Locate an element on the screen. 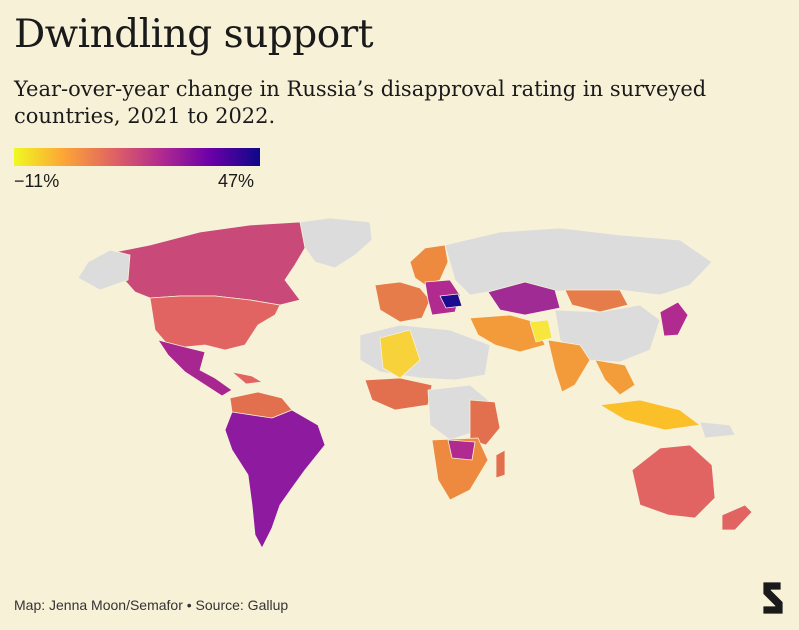  region-southeast-asia is located at coordinates (615, 377).